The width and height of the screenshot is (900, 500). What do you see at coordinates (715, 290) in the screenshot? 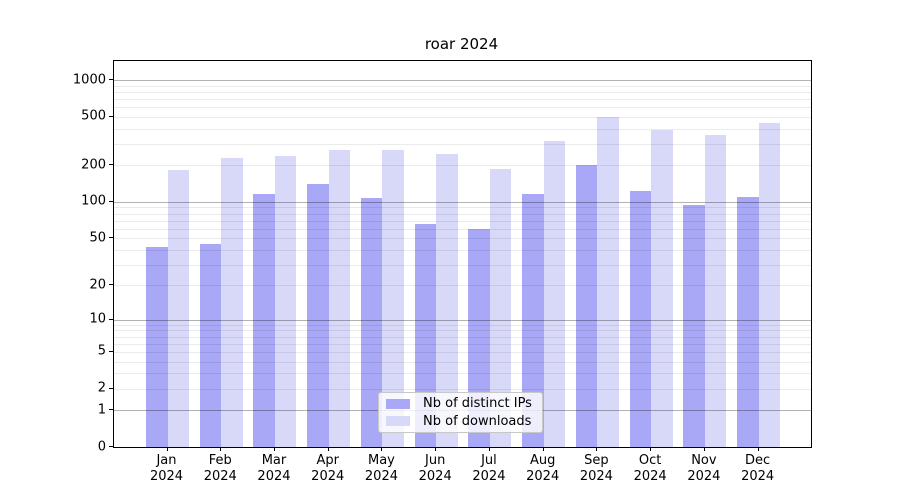
I see `bar-downloads-nov` at bounding box center [715, 290].